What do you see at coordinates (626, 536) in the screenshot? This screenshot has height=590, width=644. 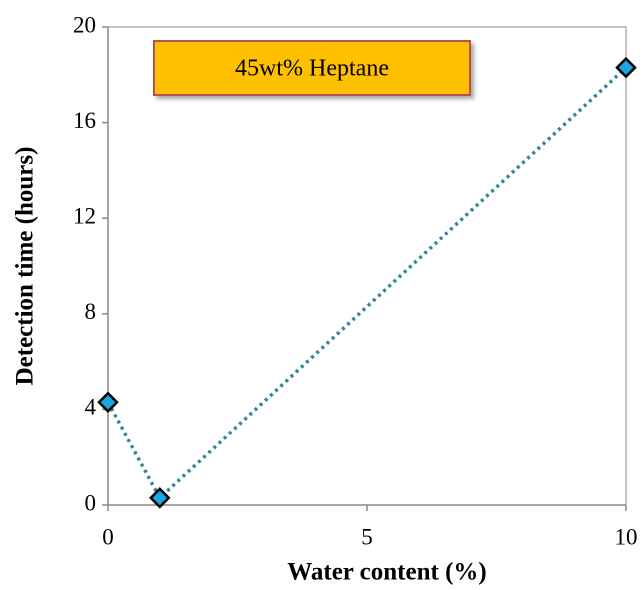 I see `x-tick-label: 10` at bounding box center [626, 536].